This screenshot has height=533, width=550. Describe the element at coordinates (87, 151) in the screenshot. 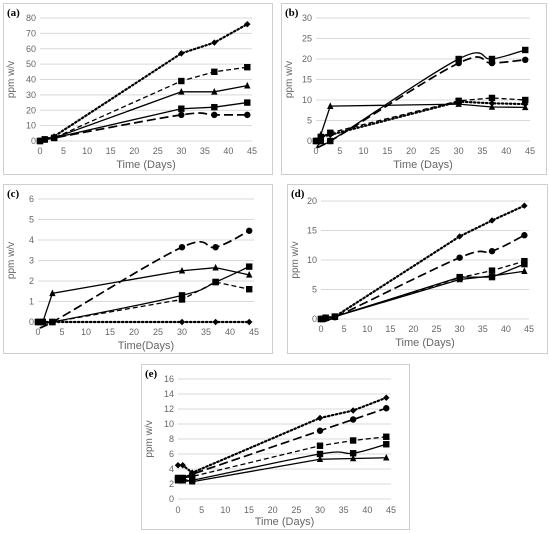

I see `xtick-label-a-2: 10` at that location.